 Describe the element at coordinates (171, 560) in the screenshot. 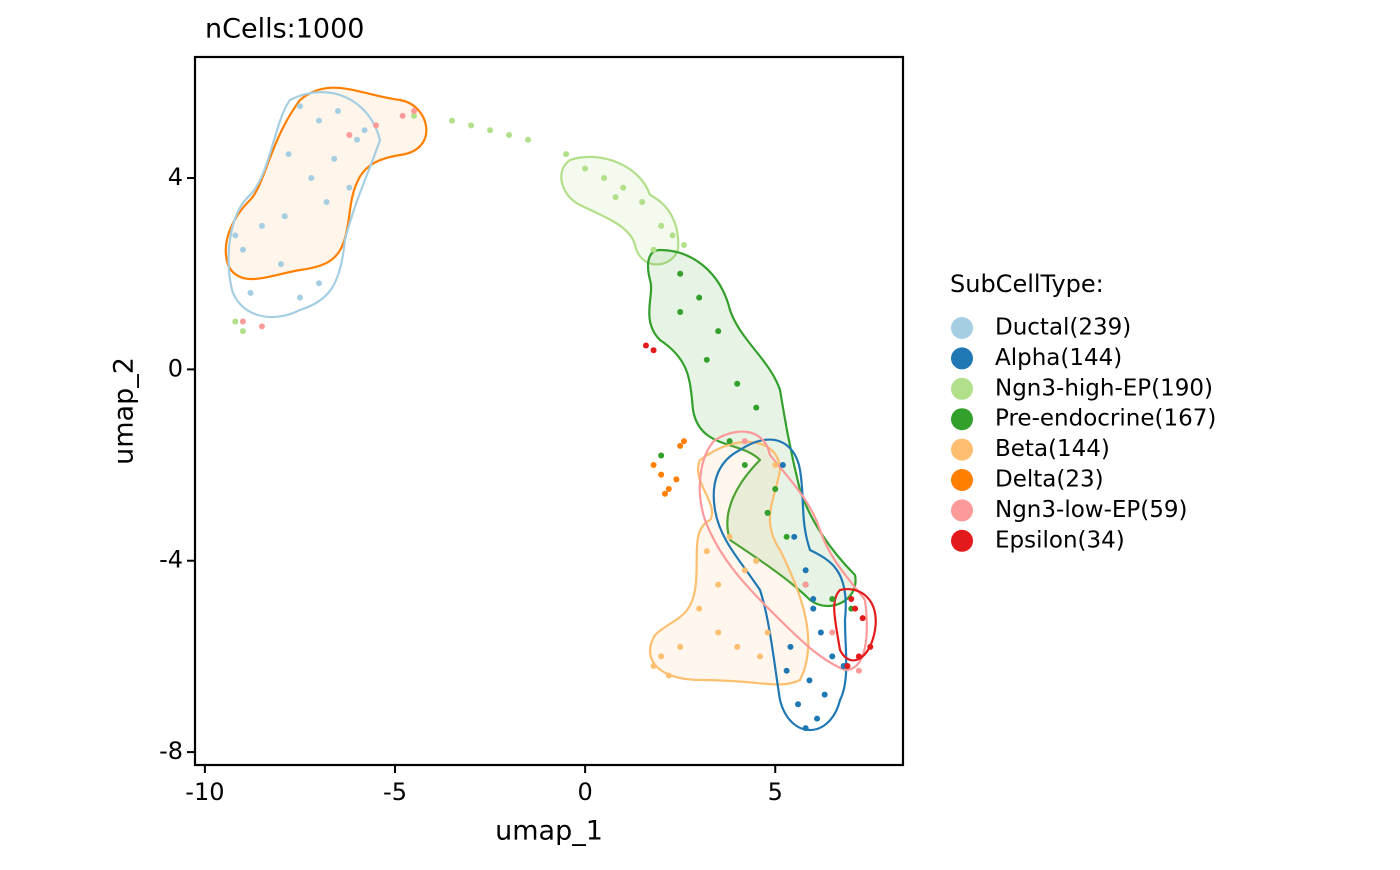

I see `y-tick-label: -4` at that location.